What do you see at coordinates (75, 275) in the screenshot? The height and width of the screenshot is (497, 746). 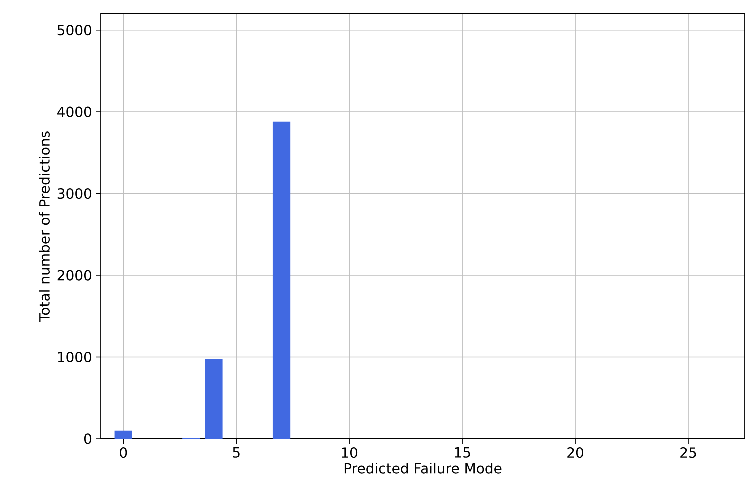 I see `y-tick-label: 2000` at bounding box center [75, 275].